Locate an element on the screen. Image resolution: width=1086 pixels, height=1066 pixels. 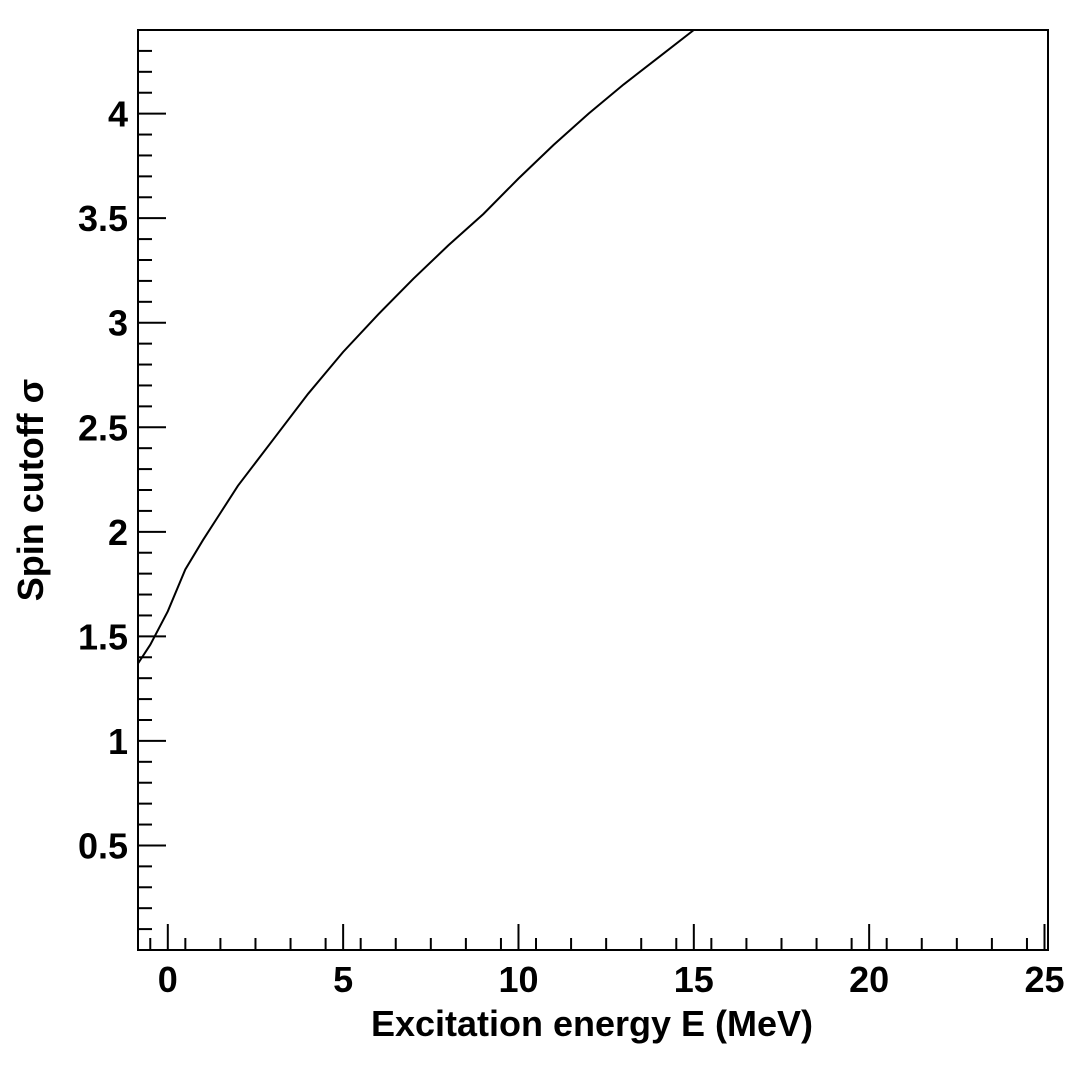
y-tick-label: 4 is located at coordinates (118, 114).